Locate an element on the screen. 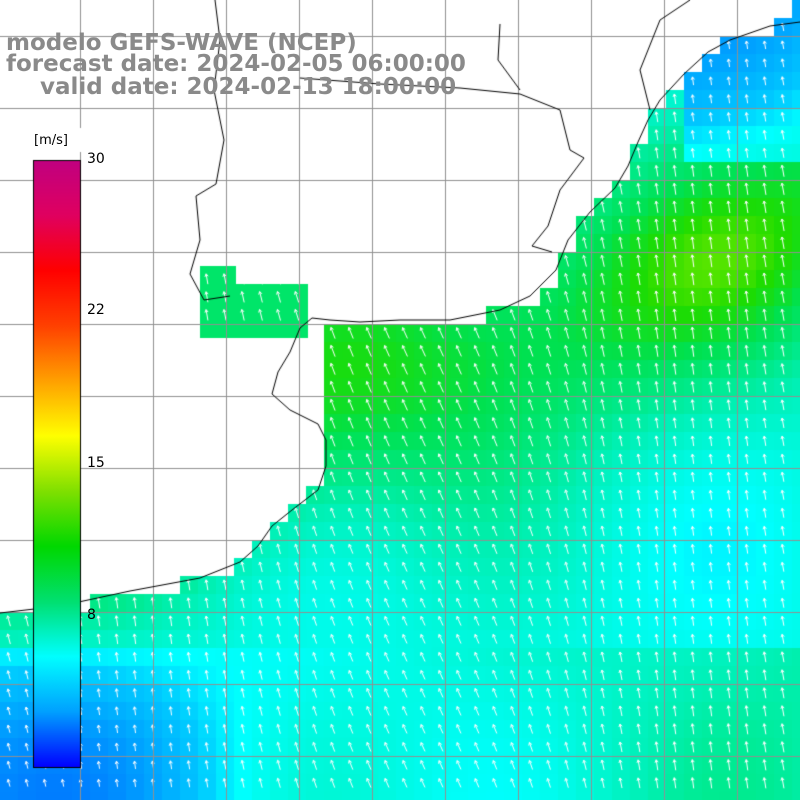  colorbar-tick-30: 30 is located at coordinates (96, 159).